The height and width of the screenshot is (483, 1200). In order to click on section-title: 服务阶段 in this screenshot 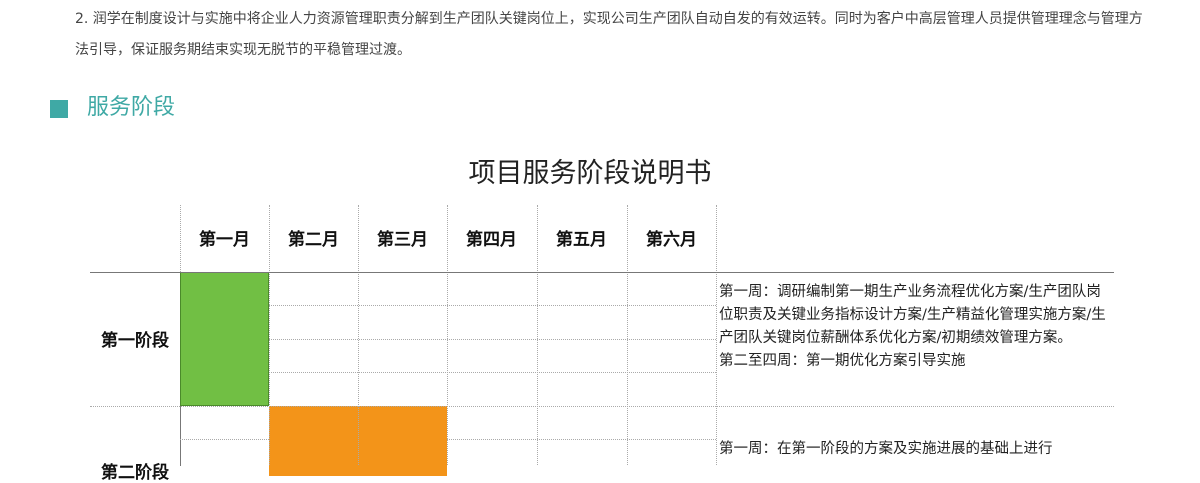, I will do `click(131, 107)`.